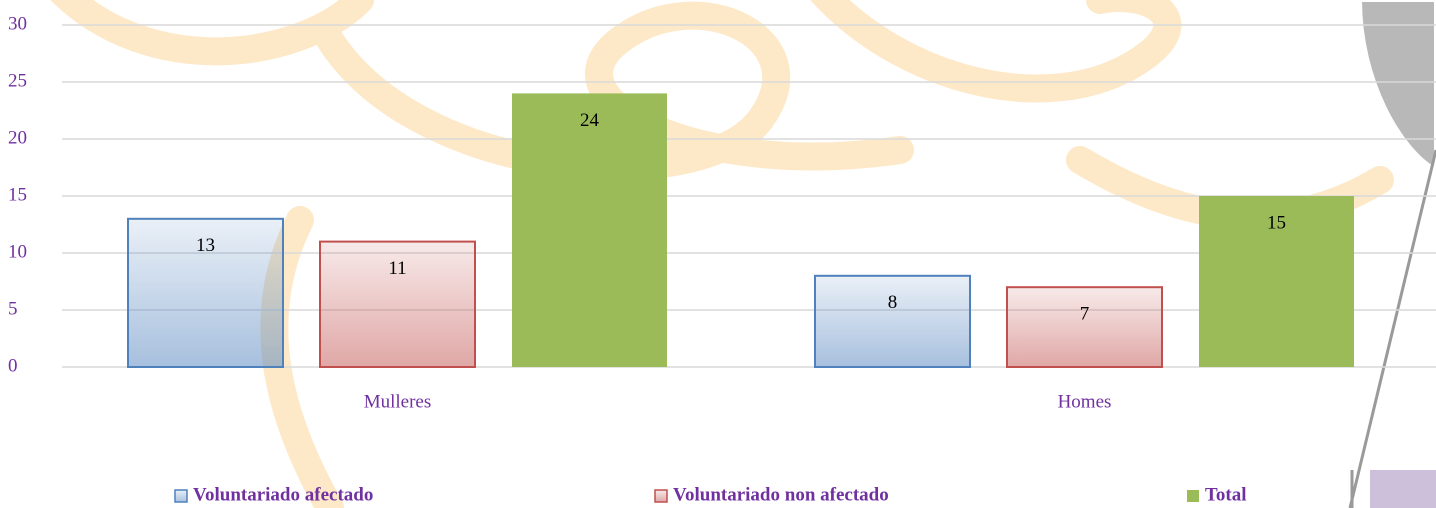 This screenshot has width=1436, height=508. Describe the element at coordinates (1276, 222) in the screenshot. I see `data-label: 15` at that location.